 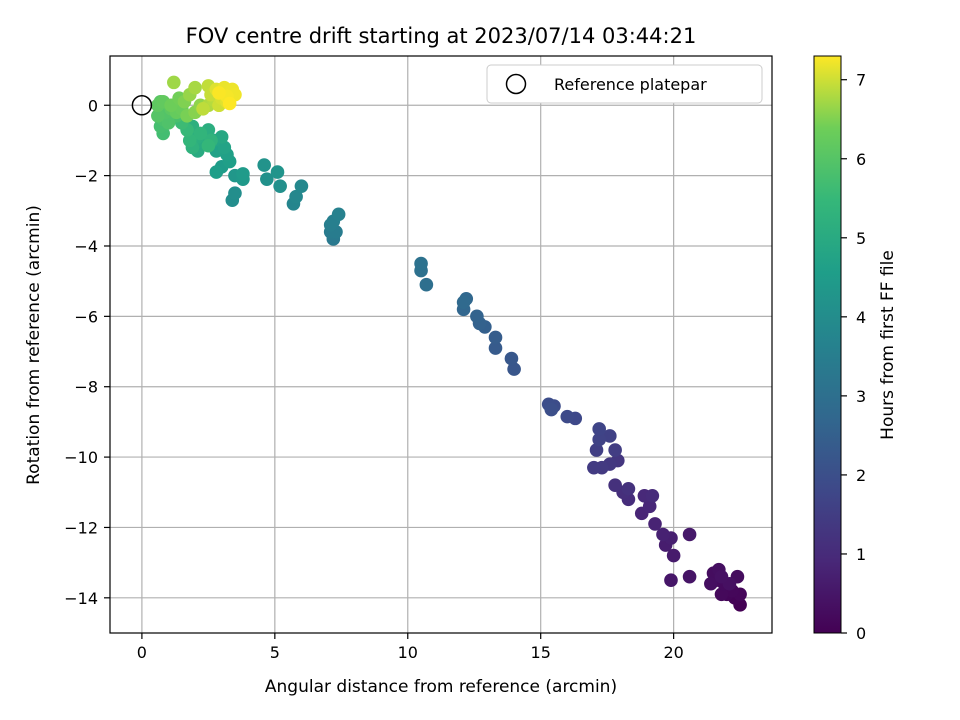 What do you see at coordinates (142, 105) in the screenshot?
I see `reference-platepar-marker` at bounding box center [142, 105].